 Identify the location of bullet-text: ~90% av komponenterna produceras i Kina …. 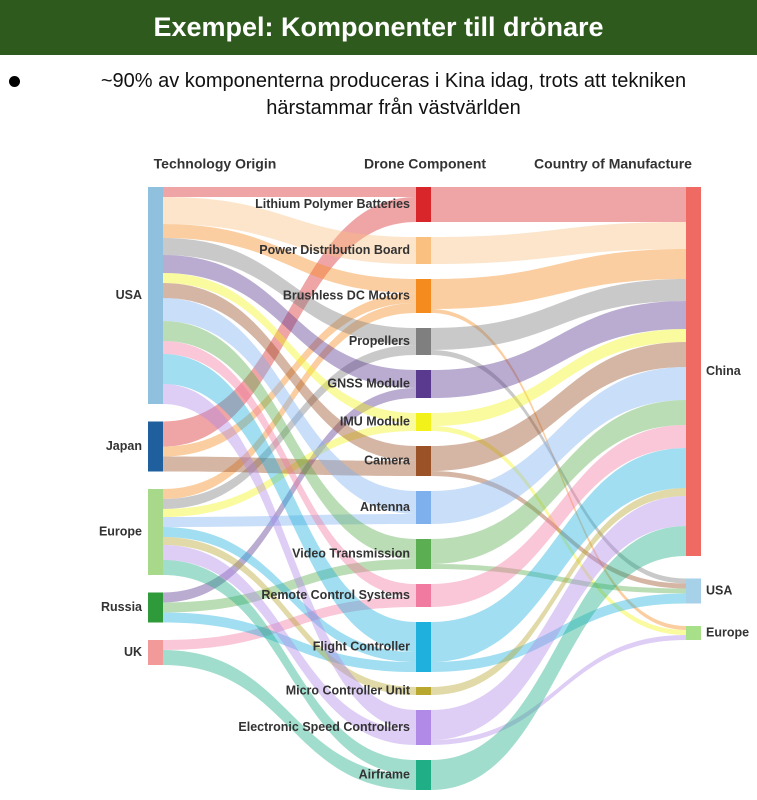
(393, 81).